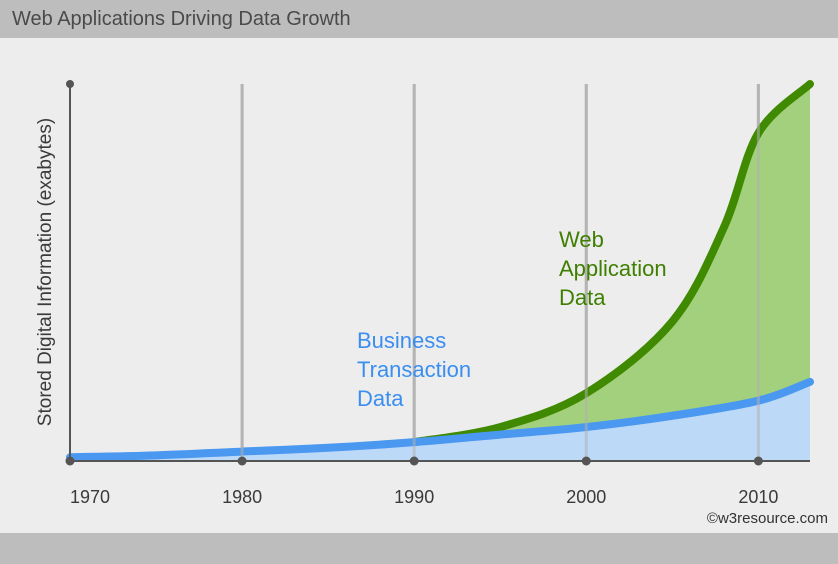  What do you see at coordinates (90, 497) in the screenshot?
I see `x-tick-label-1970: 1970` at bounding box center [90, 497].